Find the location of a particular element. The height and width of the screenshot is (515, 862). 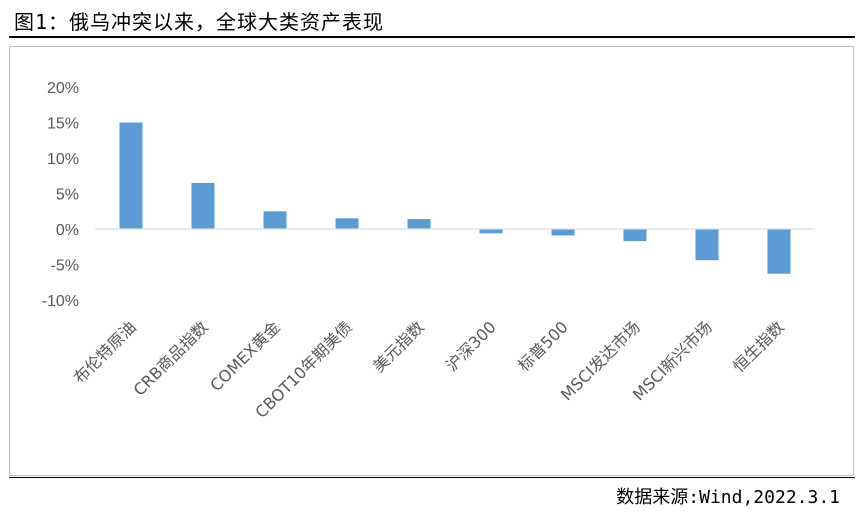

y-tick-label: -5% is located at coordinates (65, 266).